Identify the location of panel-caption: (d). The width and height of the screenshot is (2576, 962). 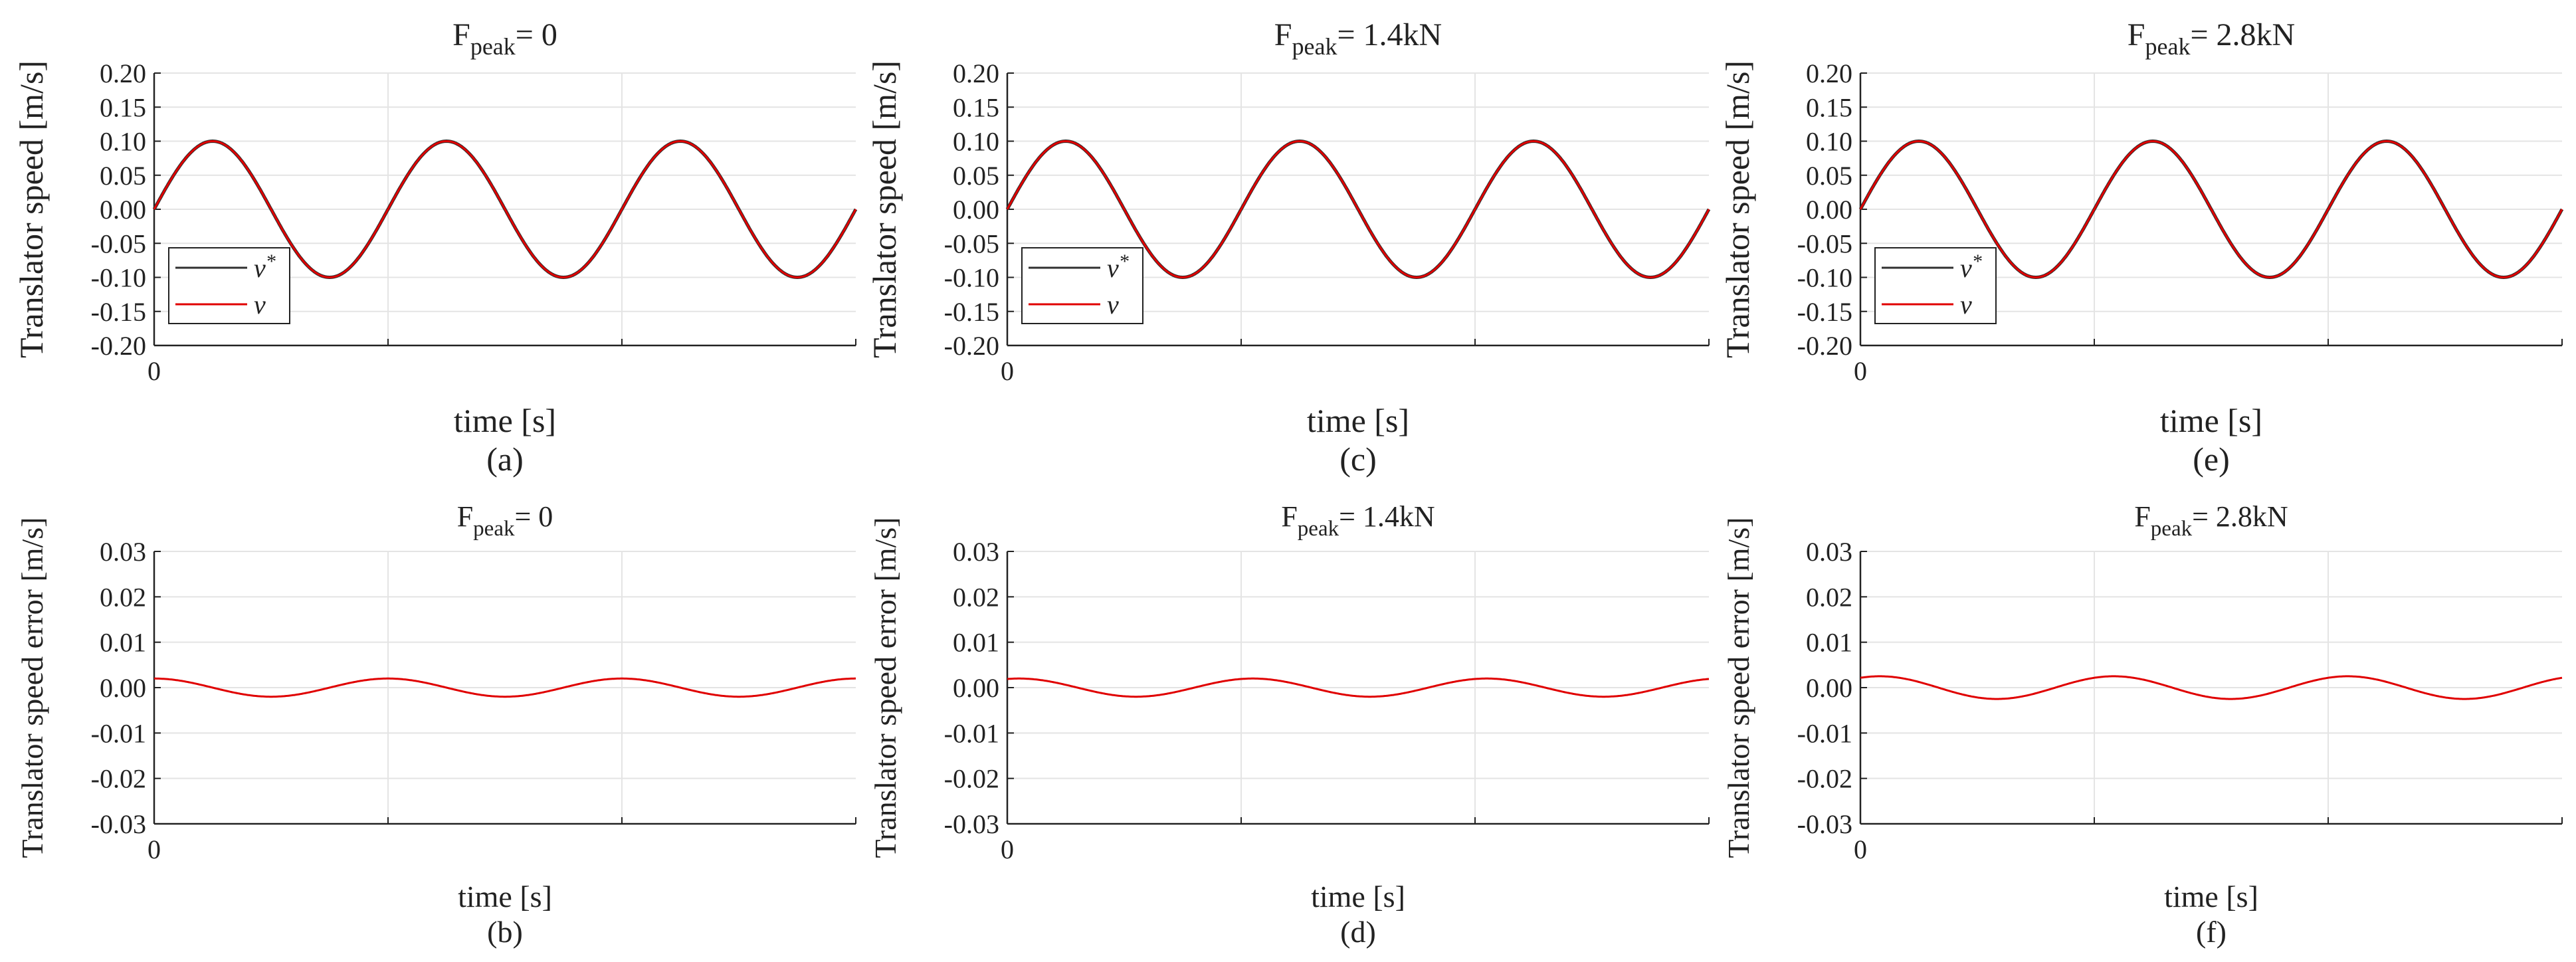
(1358, 932).